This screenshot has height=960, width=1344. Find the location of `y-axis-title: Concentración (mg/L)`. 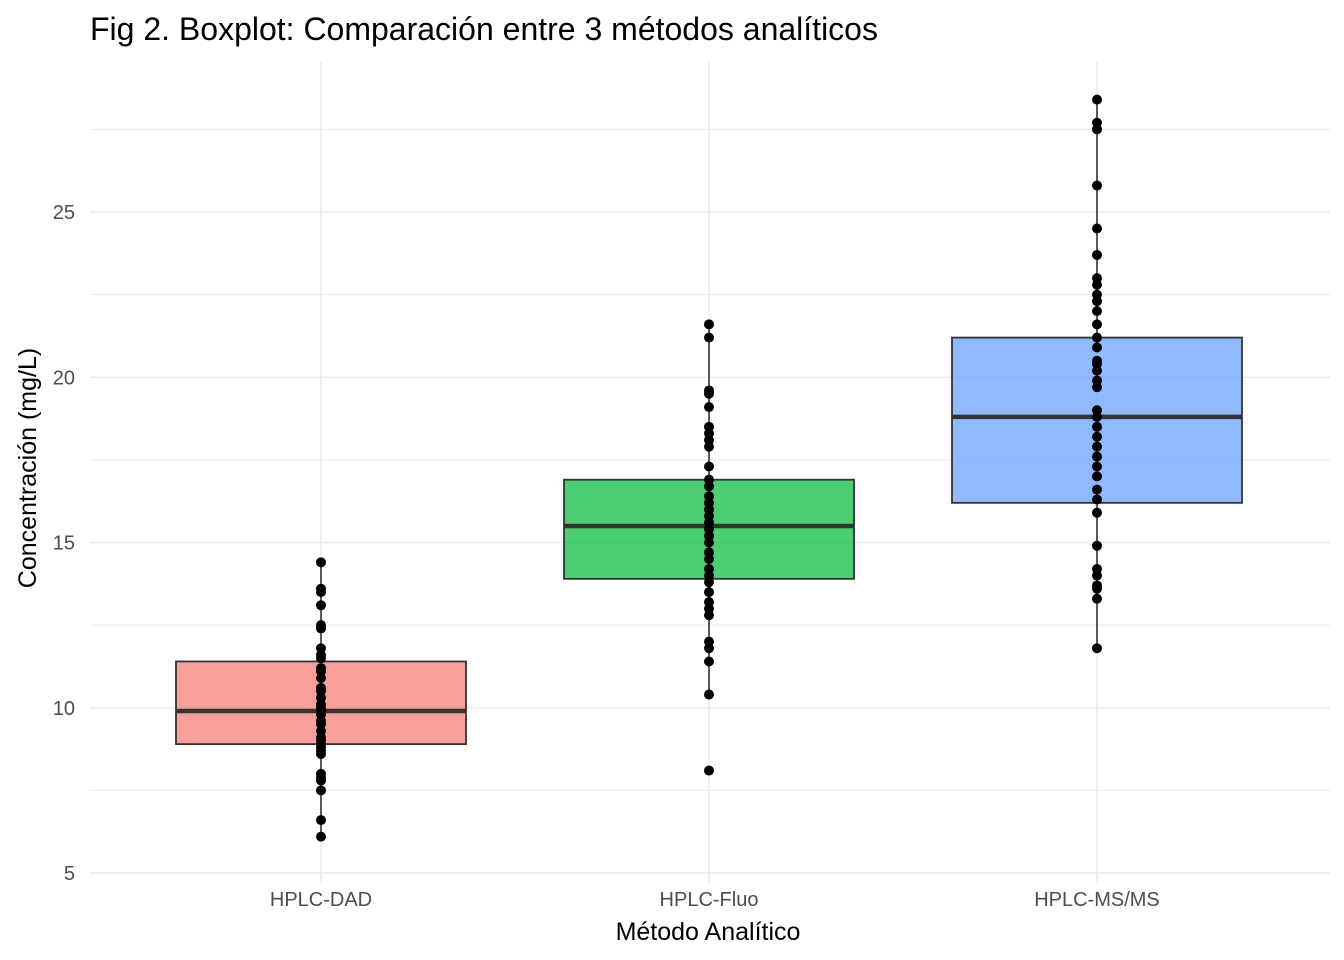

y-axis-title: Concentración (mg/L) is located at coordinates (28, 468).